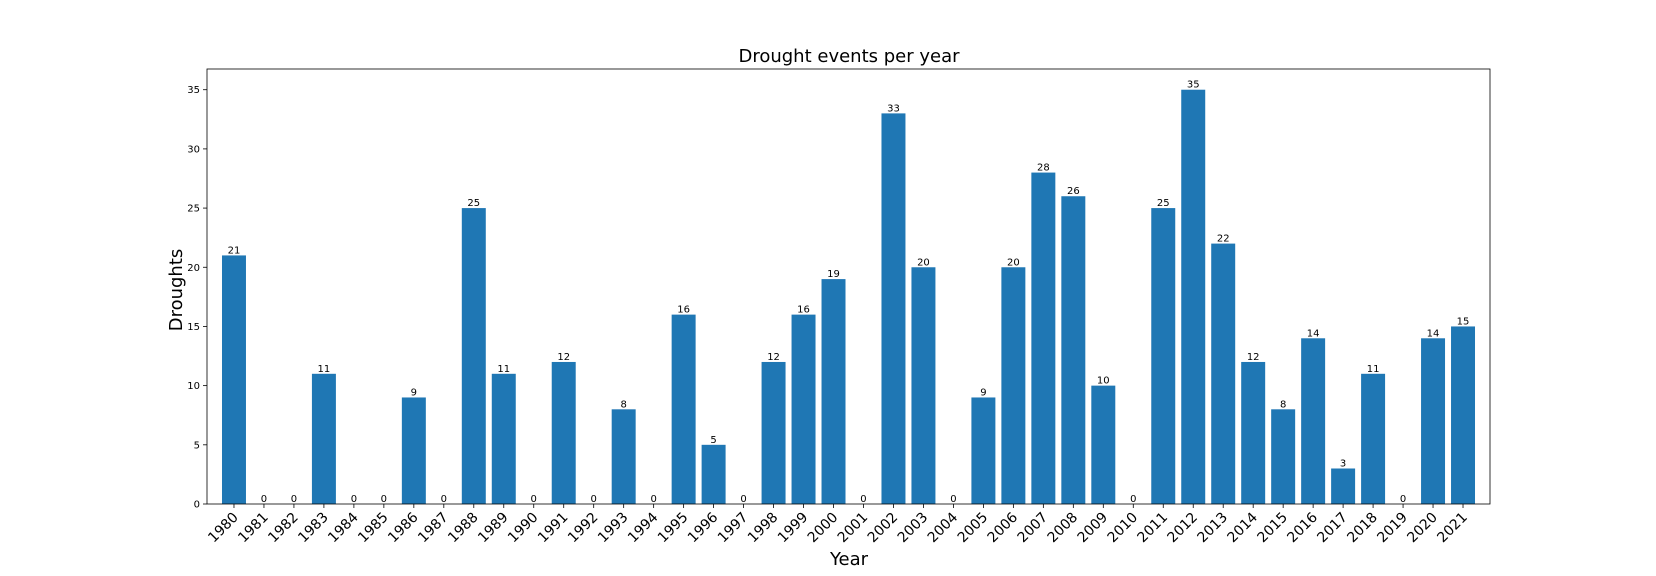 The image size is (1656, 576). I want to click on data-label-2007: 28, so click(1043, 168).